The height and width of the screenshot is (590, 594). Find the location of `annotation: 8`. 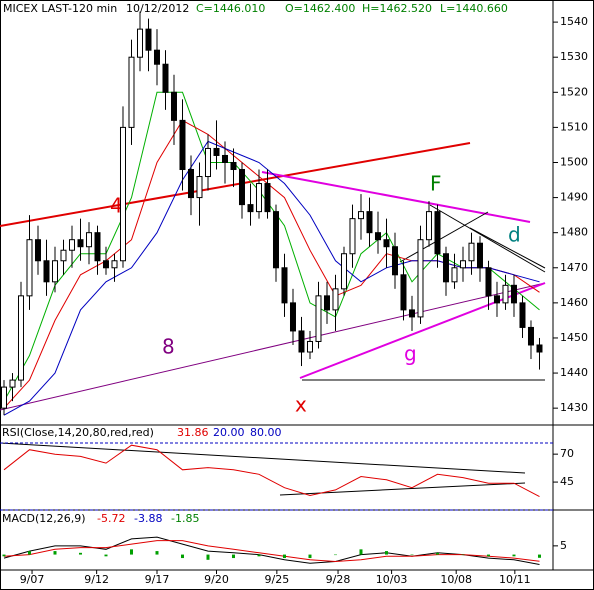

annotation: 8 is located at coordinates (168, 347).